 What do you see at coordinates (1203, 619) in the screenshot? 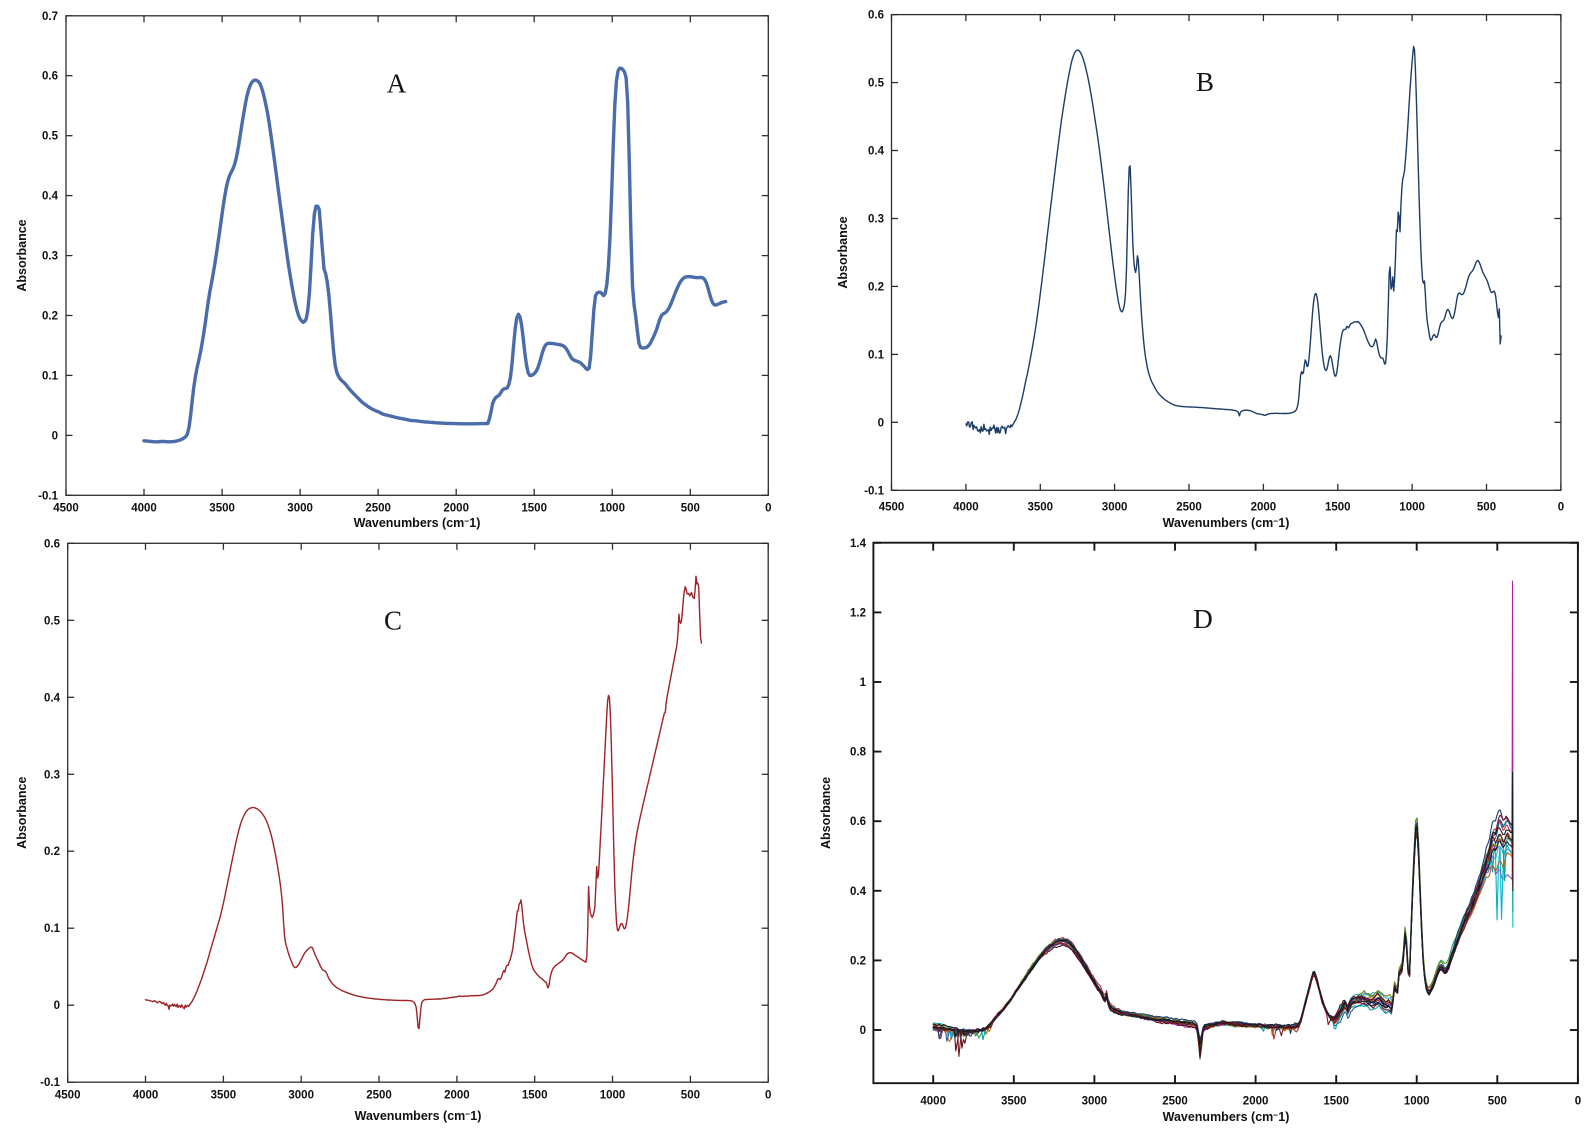
I see `svg-text: D` at bounding box center [1203, 619].